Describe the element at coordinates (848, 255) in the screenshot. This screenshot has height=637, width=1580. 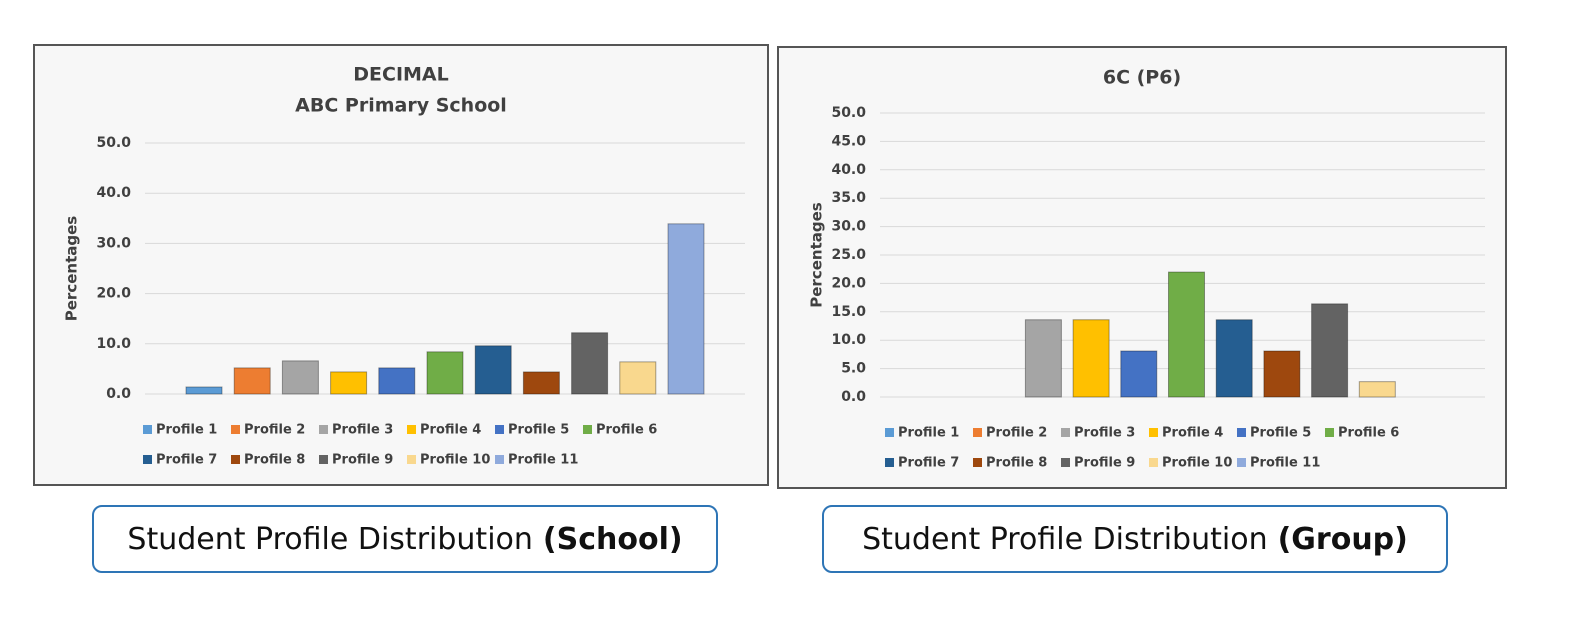
I see `y-tick-label: 25.0` at that location.